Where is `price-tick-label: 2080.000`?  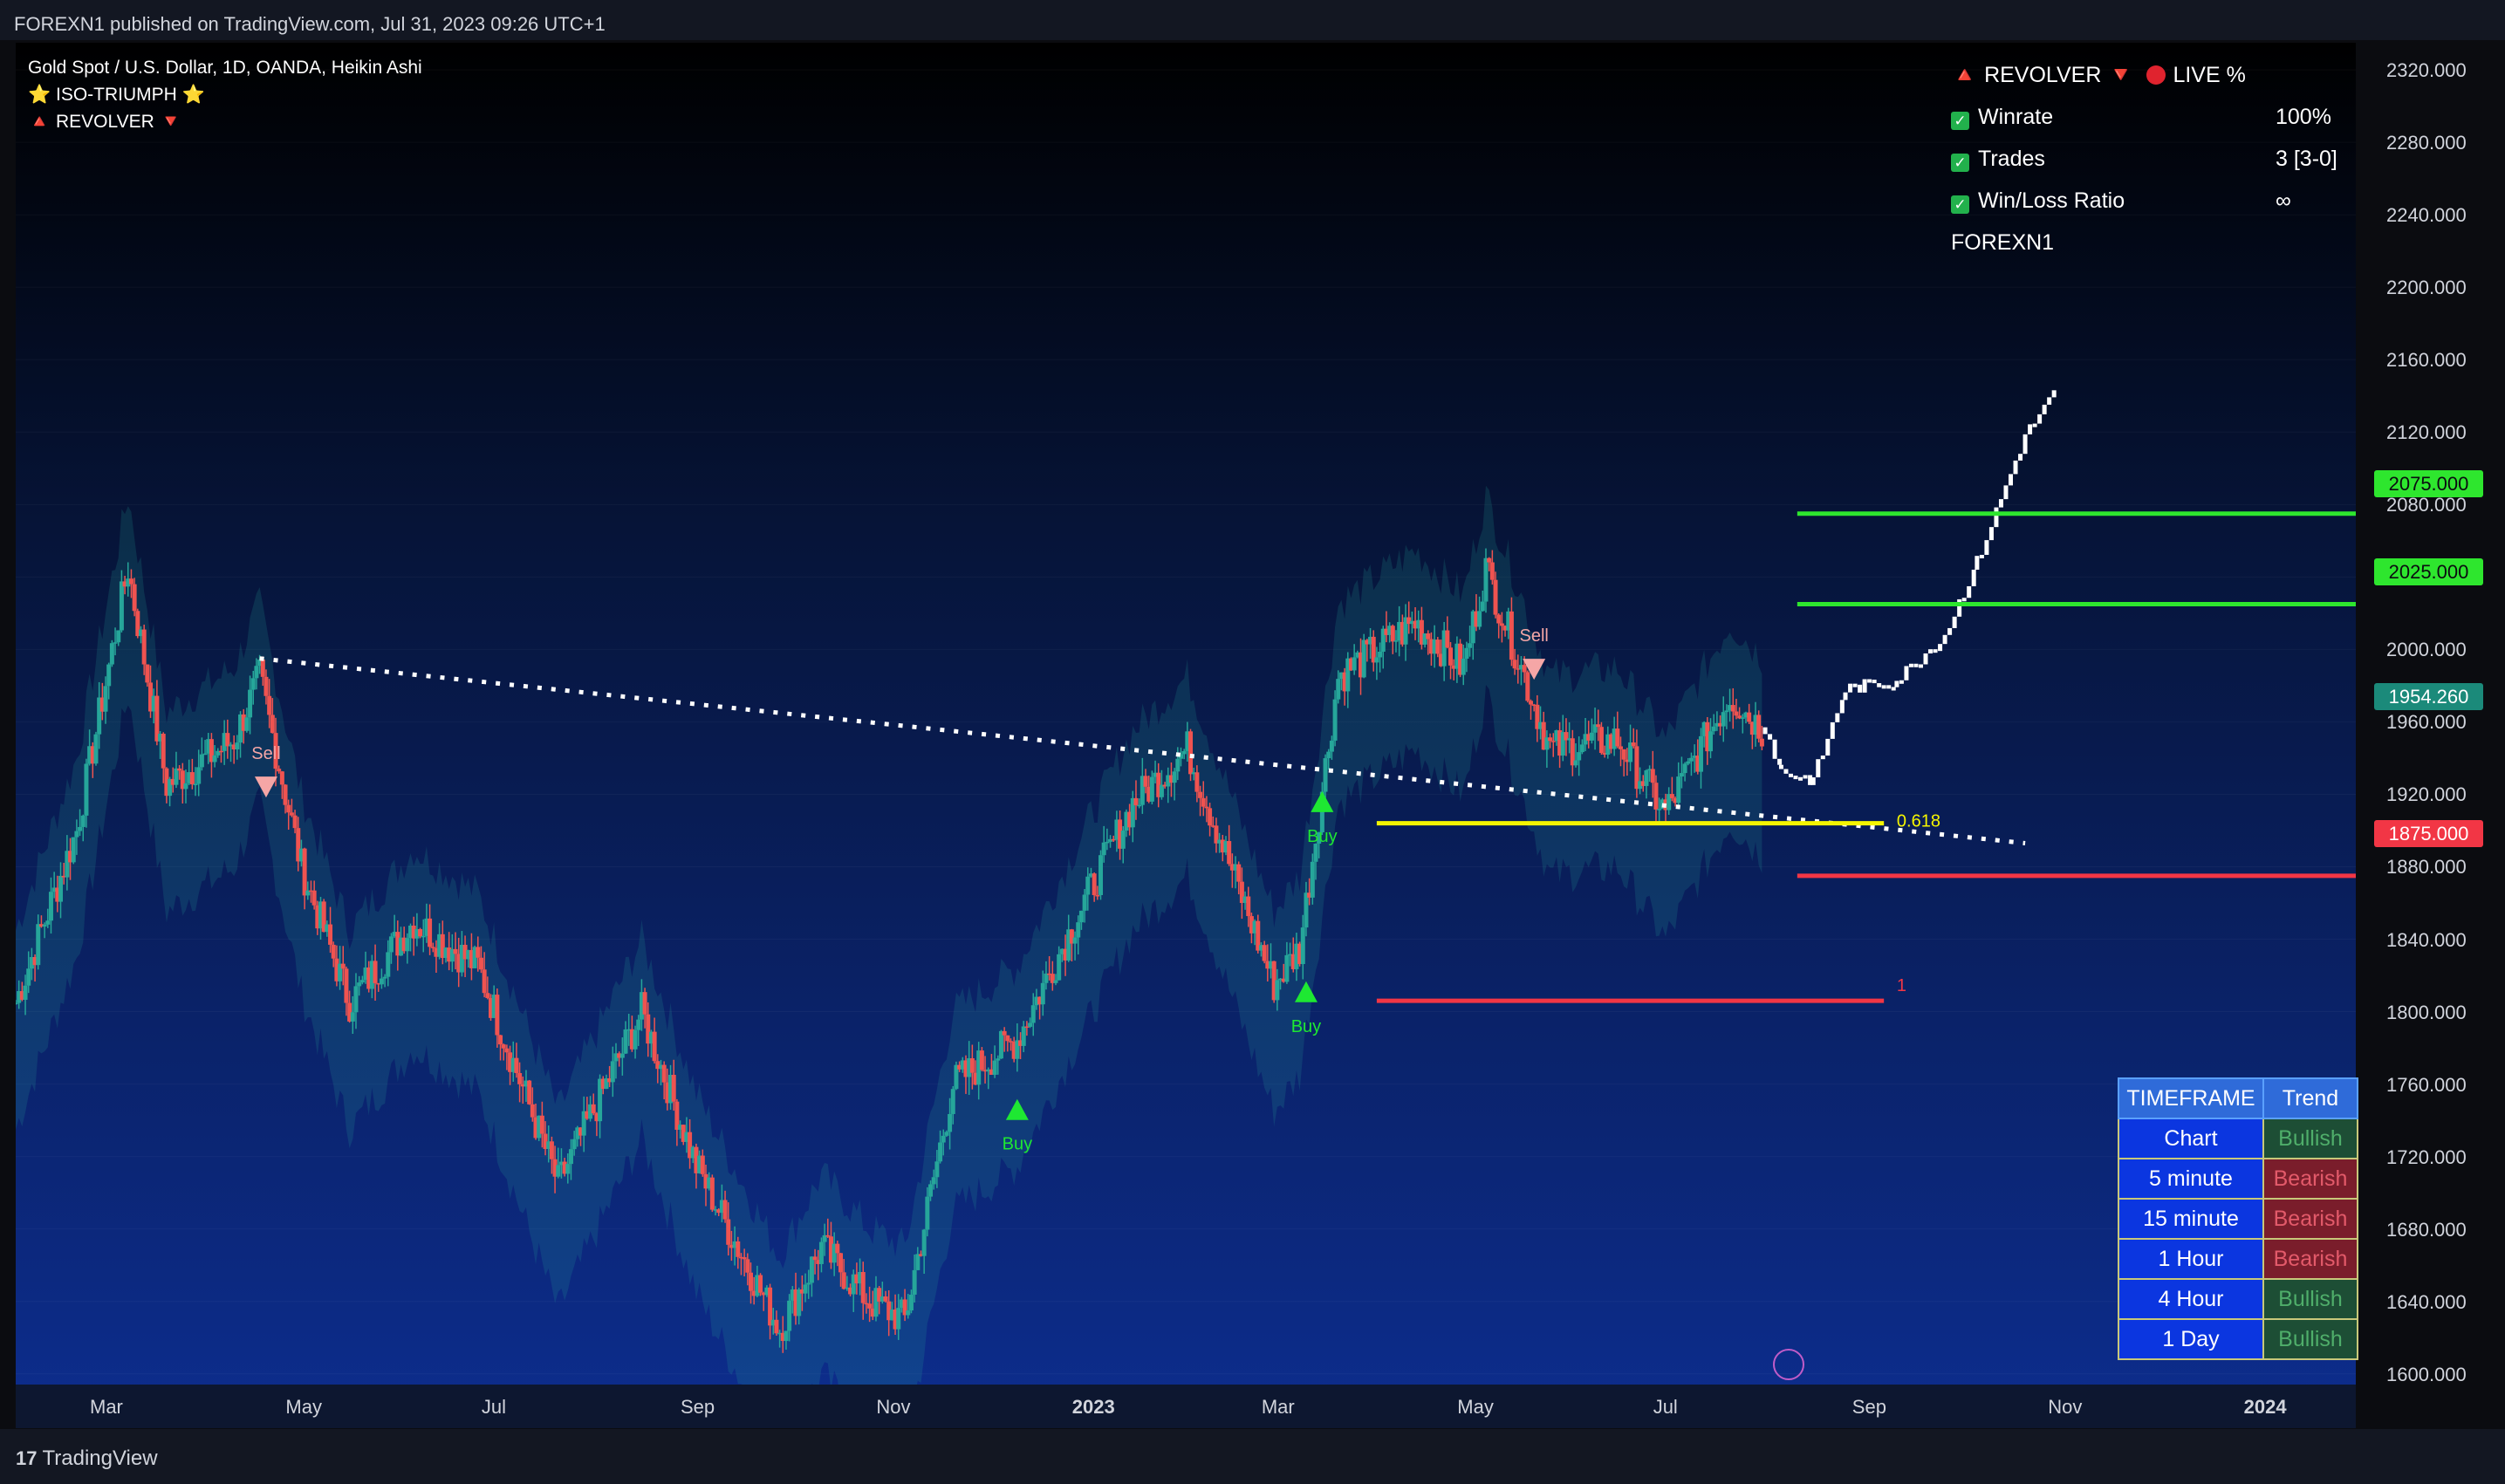 price-tick-label: 2080.000 is located at coordinates (2426, 505).